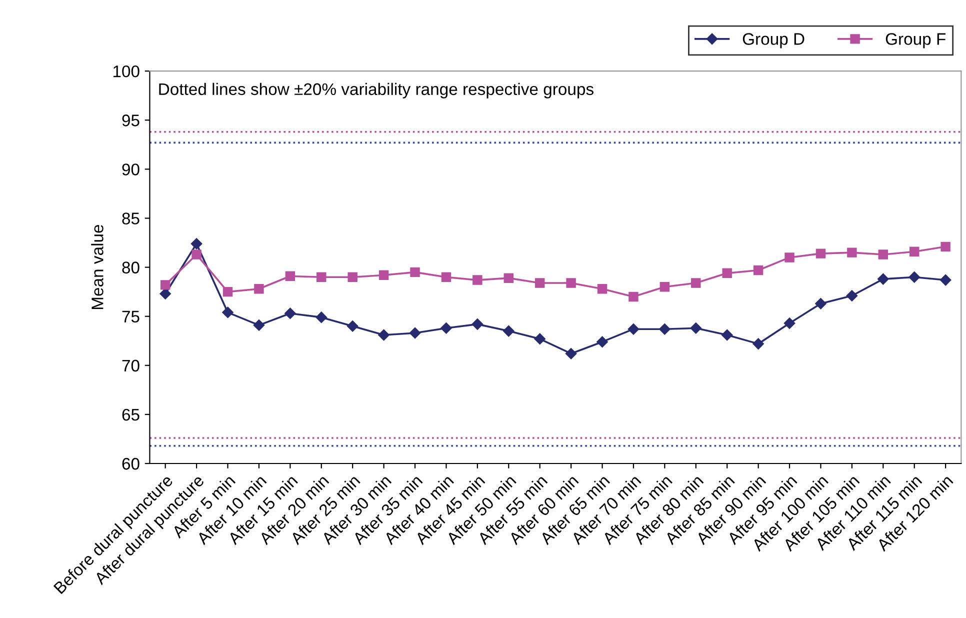  What do you see at coordinates (131, 268) in the screenshot?
I see `y-tick-label: 80` at bounding box center [131, 268].